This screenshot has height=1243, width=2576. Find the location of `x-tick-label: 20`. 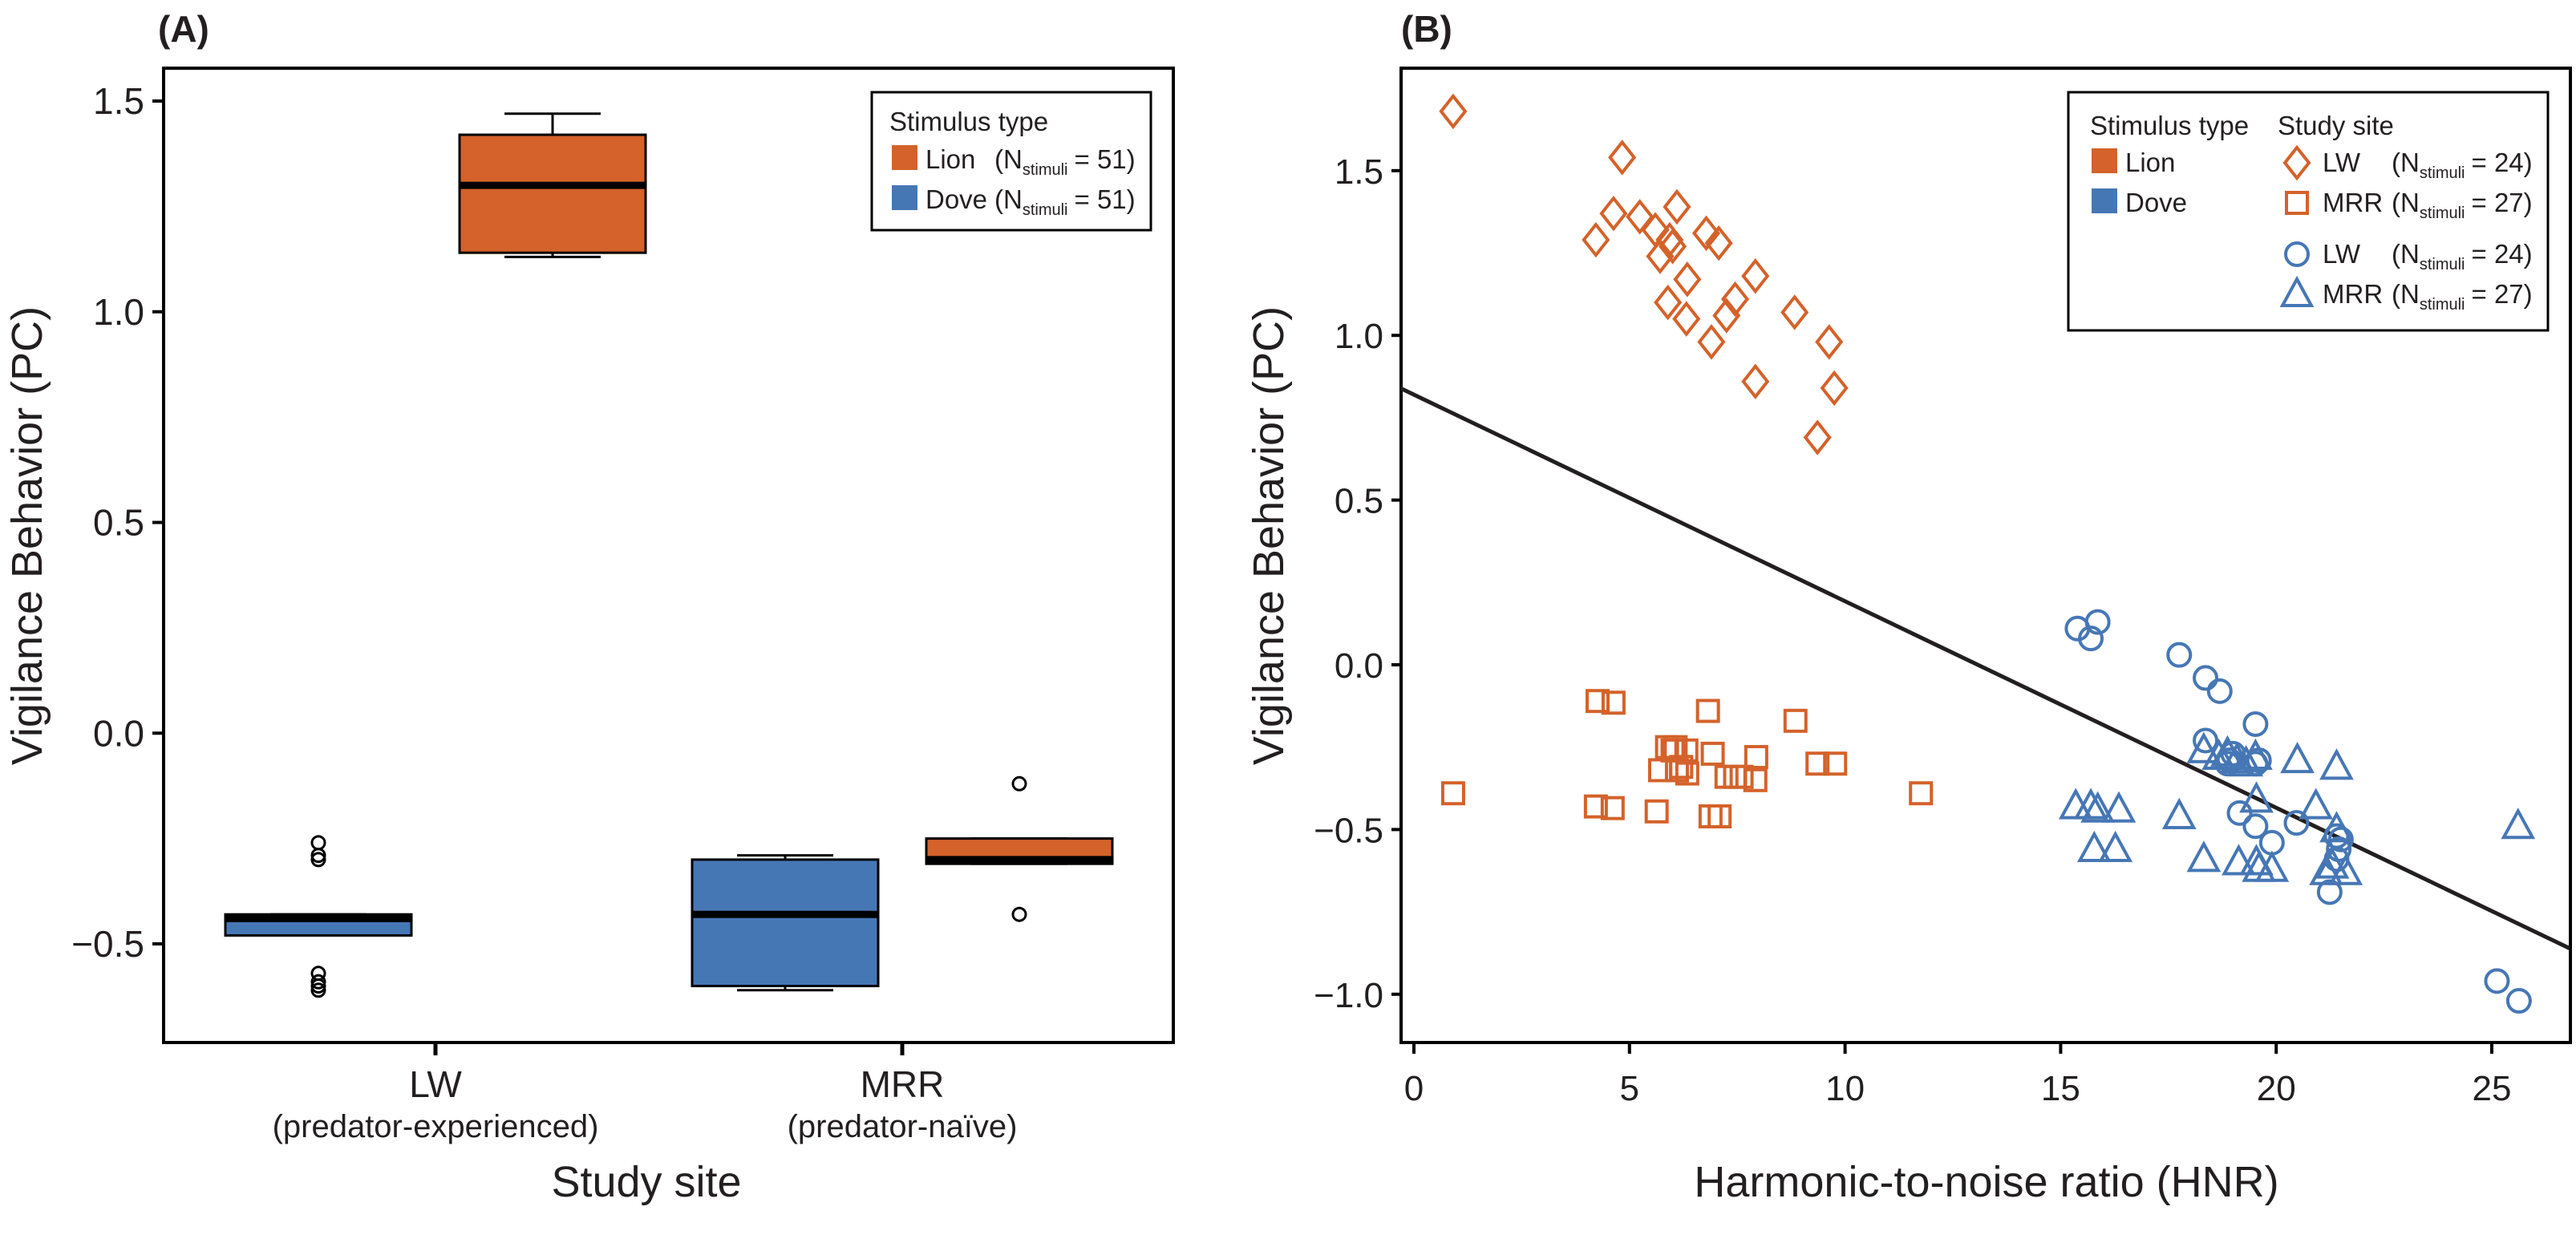

x-tick-label: 20 is located at coordinates (2276, 1088).